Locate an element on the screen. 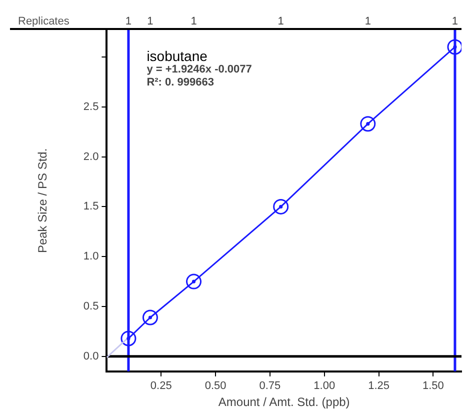  y-axis-title: Peak Size / PS Std. is located at coordinates (43, 201).